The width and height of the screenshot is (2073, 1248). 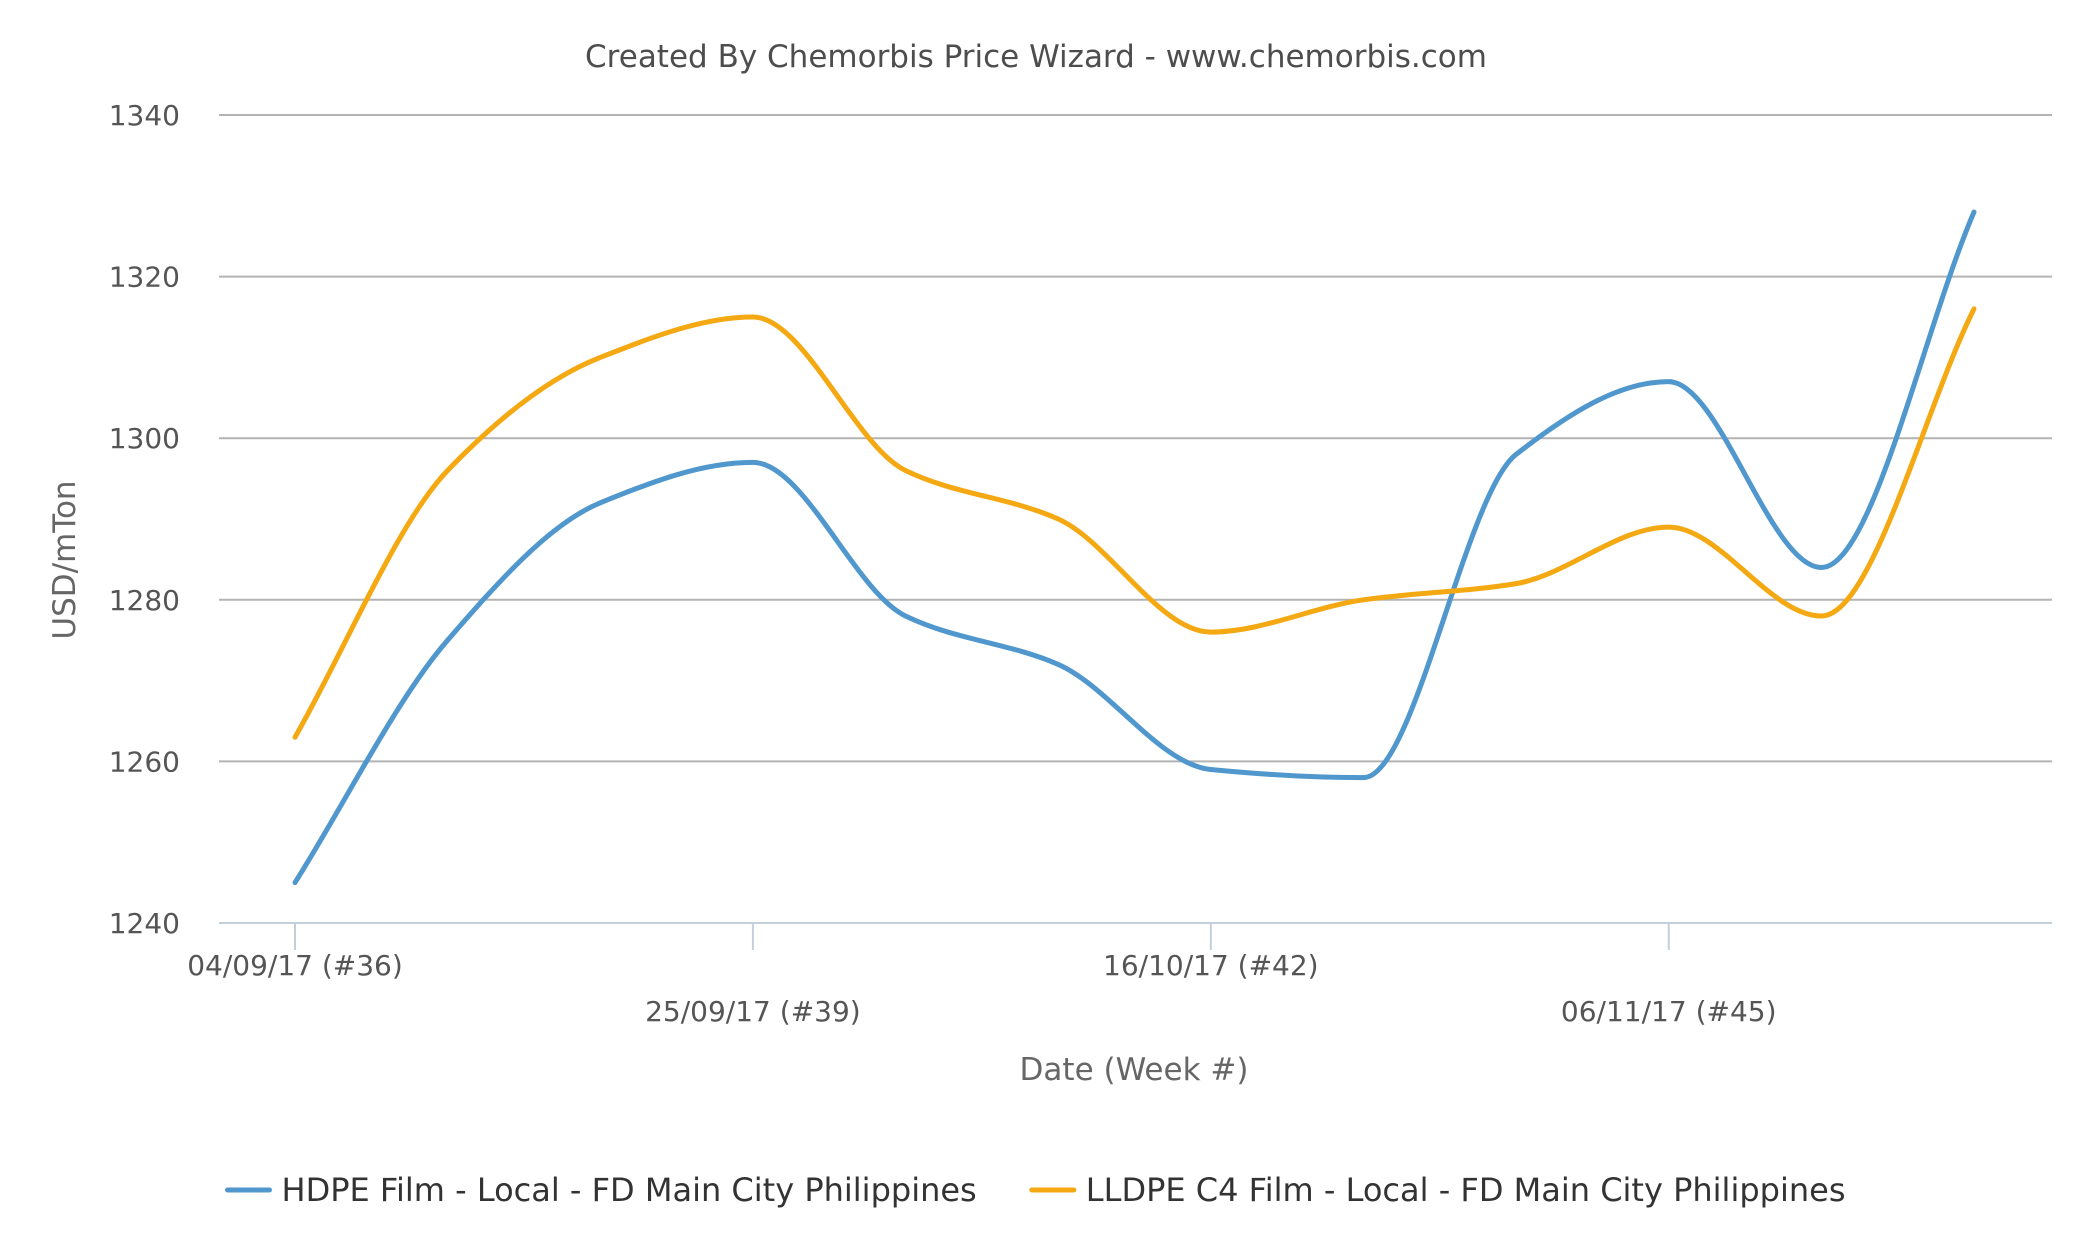 What do you see at coordinates (1669, 1011) in the screenshot?
I see `x-tick-label: 06/11/17 (#45)` at bounding box center [1669, 1011].